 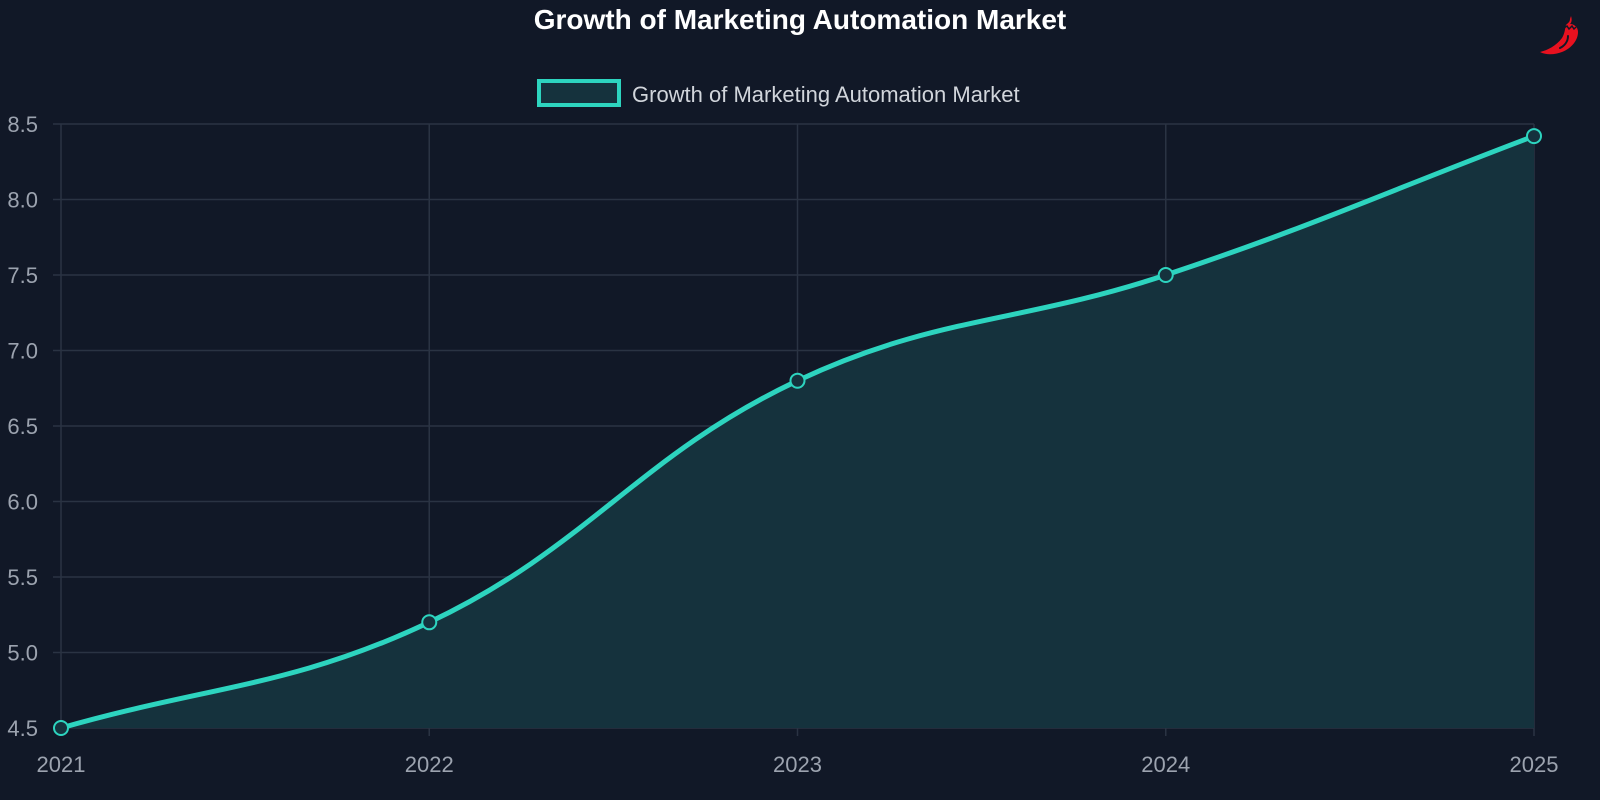 What do you see at coordinates (22, 124) in the screenshot?
I see `y-tick-label: 8.5` at bounding box center [22, 124].